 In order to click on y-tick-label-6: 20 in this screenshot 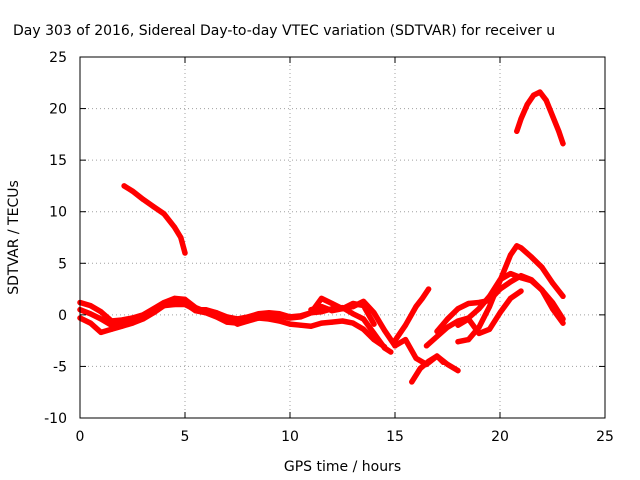, I will do `click(58, 110)`.